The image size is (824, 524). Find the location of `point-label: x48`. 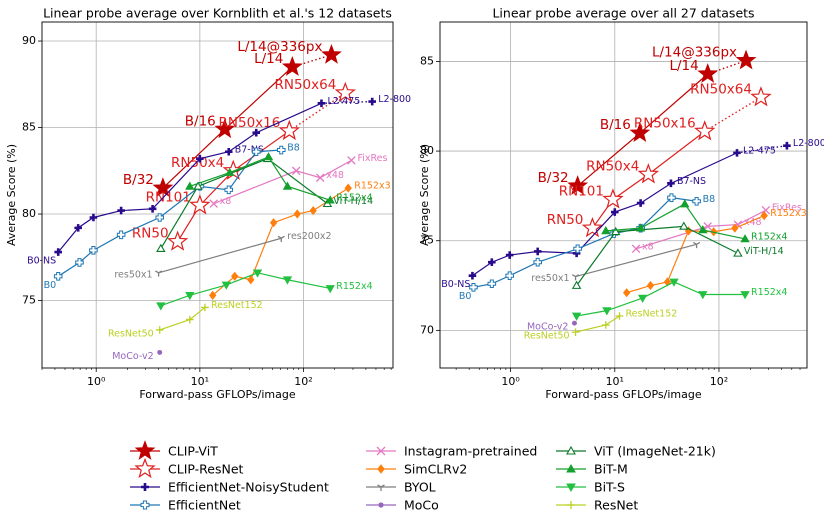

point-label: x48 is located at coordinates (335, 175).